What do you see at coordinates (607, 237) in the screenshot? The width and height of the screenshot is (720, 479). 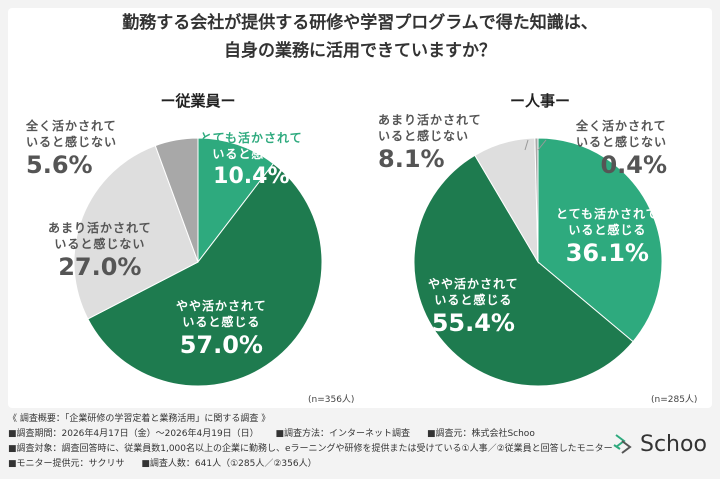 I see `pie2-label-slice0: とても活かされて いると感じる 36.1%` at bounding box center [607, 237].